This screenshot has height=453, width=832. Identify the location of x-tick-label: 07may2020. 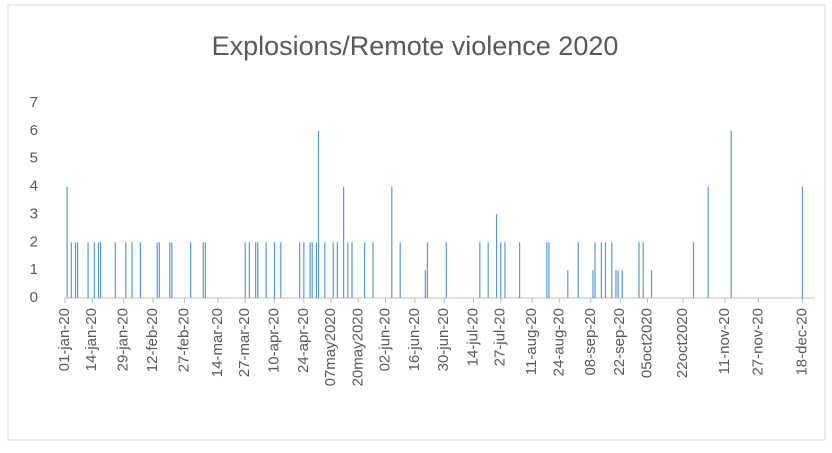
(330, 347).